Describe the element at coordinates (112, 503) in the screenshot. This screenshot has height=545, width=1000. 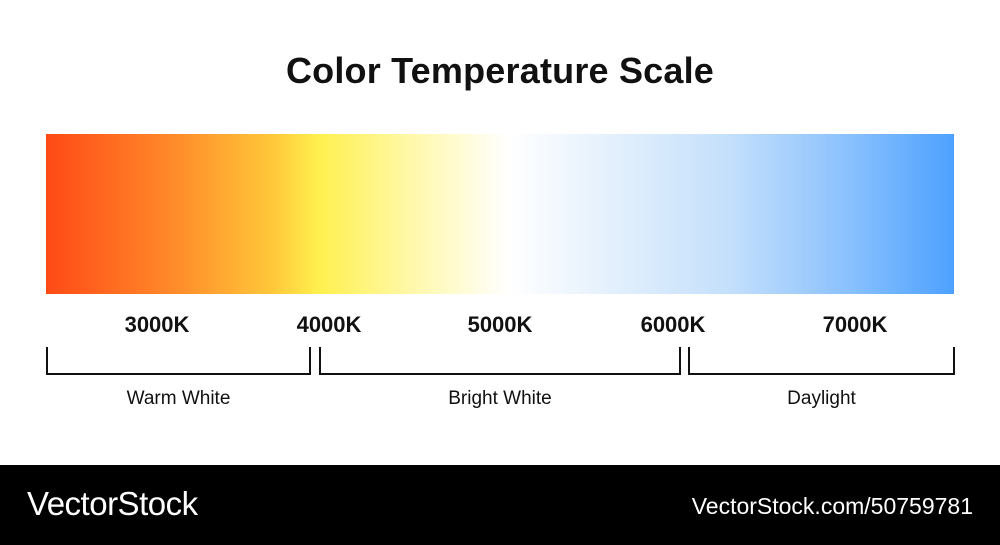
I see `brand-logo: VectorStock` at that location.